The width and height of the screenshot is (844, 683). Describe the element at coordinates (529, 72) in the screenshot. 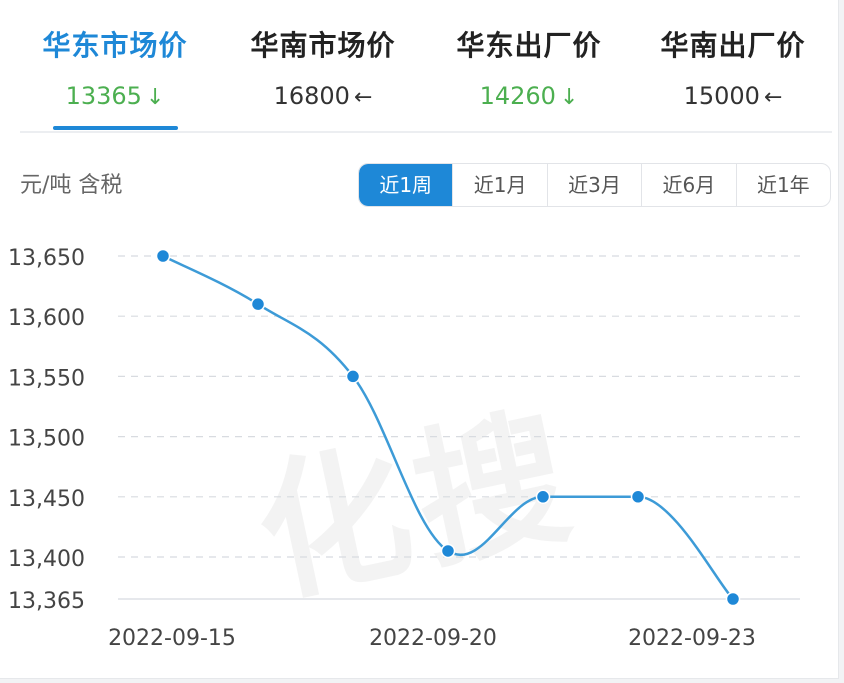

I see `tab-east-china-factory: 华东出厂价 14260 ↓` at that location.